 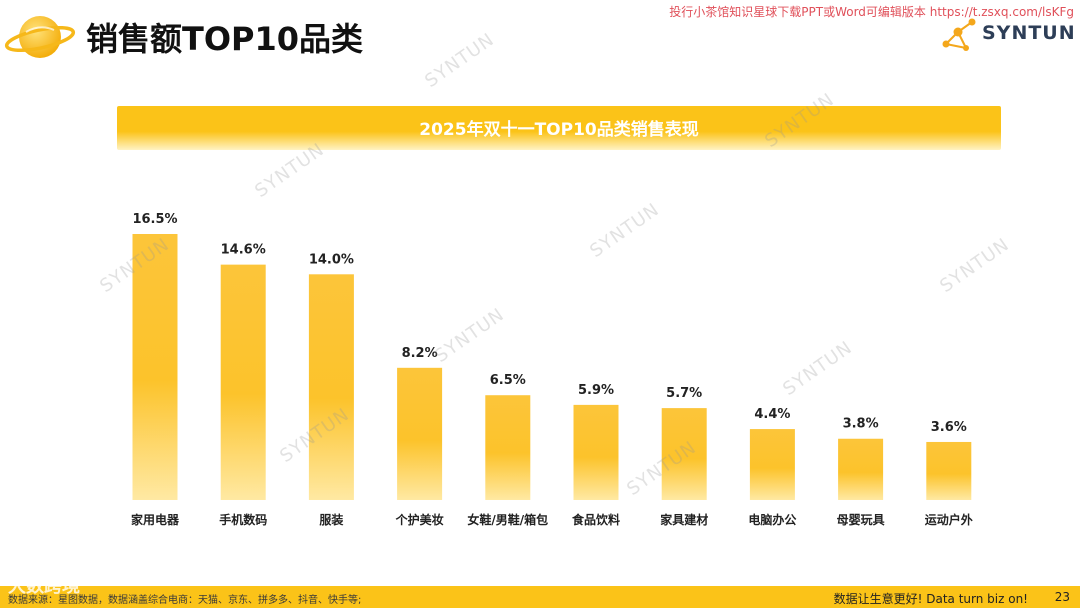 I want to click on planet-logo-icon, so click(x=40, y=37).